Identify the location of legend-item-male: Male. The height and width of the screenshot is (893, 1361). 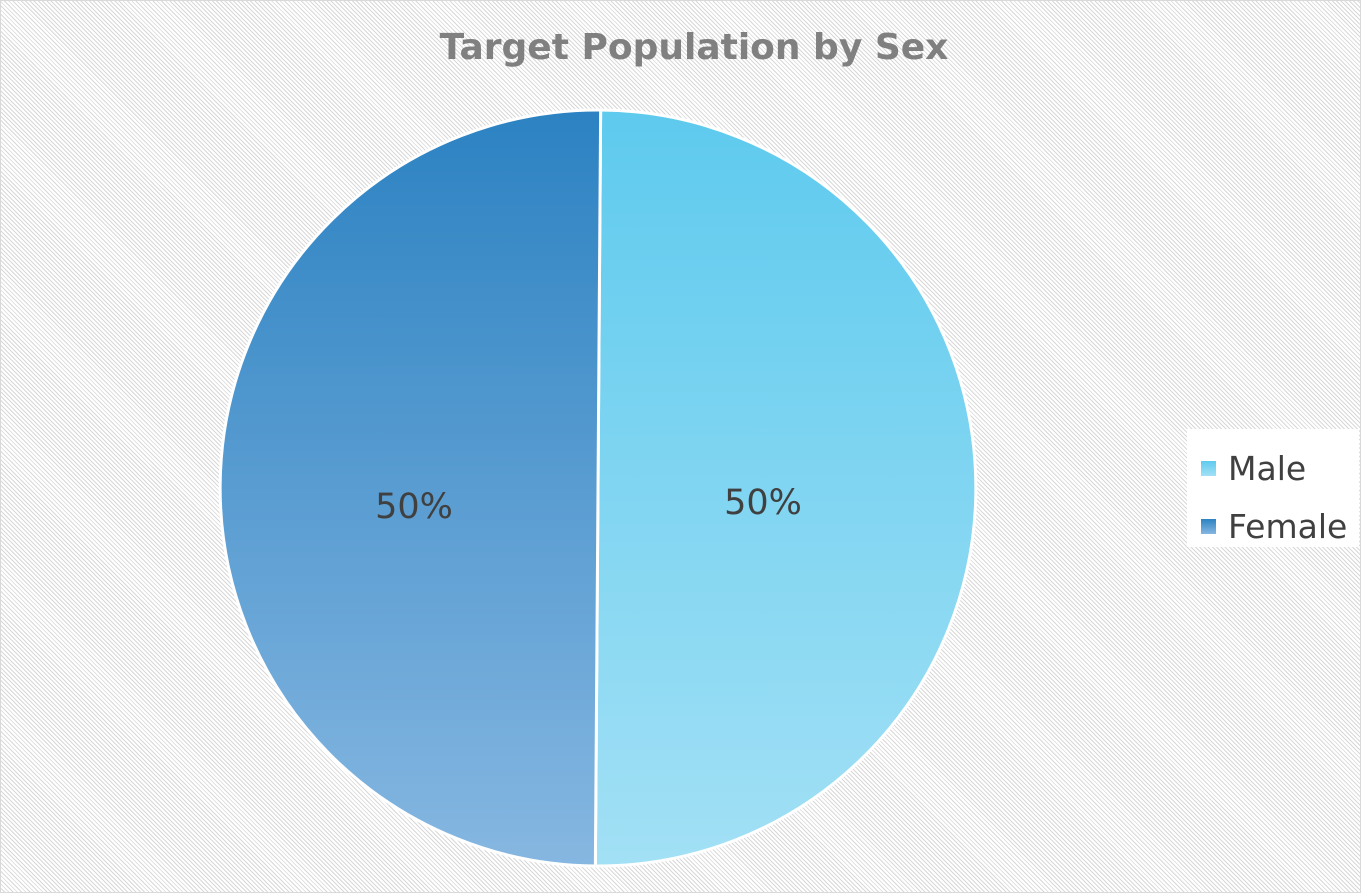
(1280, 468).